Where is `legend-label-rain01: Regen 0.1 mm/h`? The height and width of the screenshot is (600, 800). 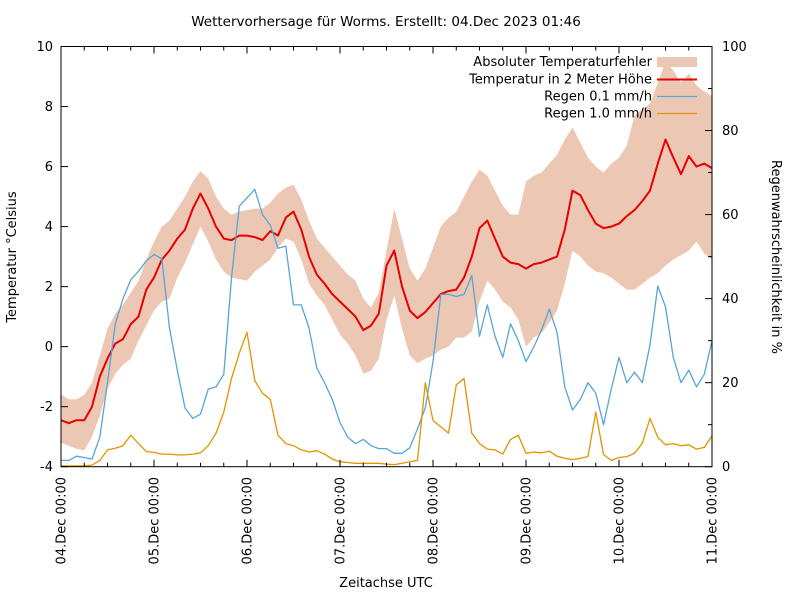 legend-label-rain01: Regen 0.1 mm/h is located at coordinates (598, 97).